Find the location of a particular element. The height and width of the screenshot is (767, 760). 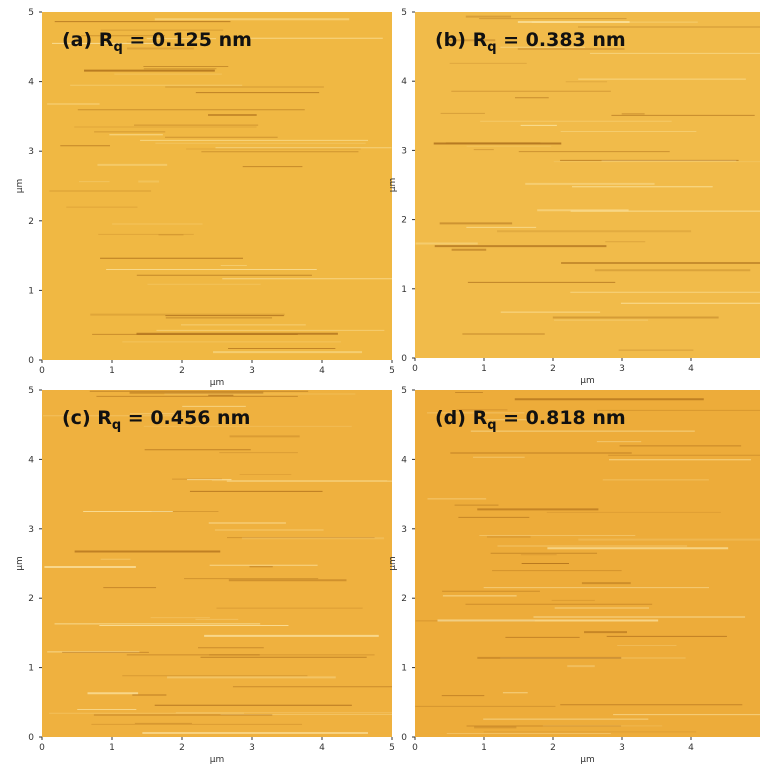

title-text: = 0.818 nm is located at coordinates (561, 418).